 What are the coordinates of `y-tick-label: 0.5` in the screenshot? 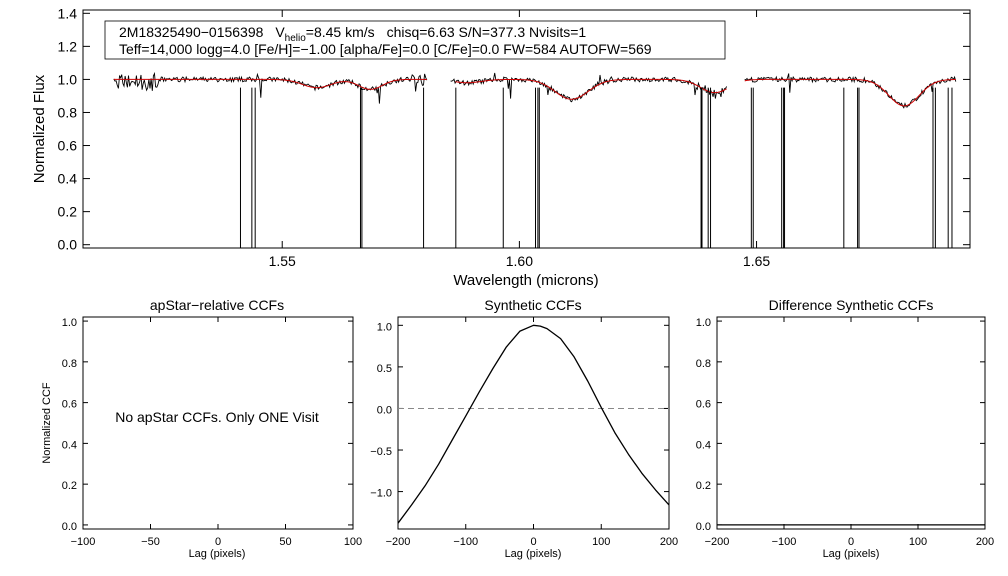 It's located at (384, 369).